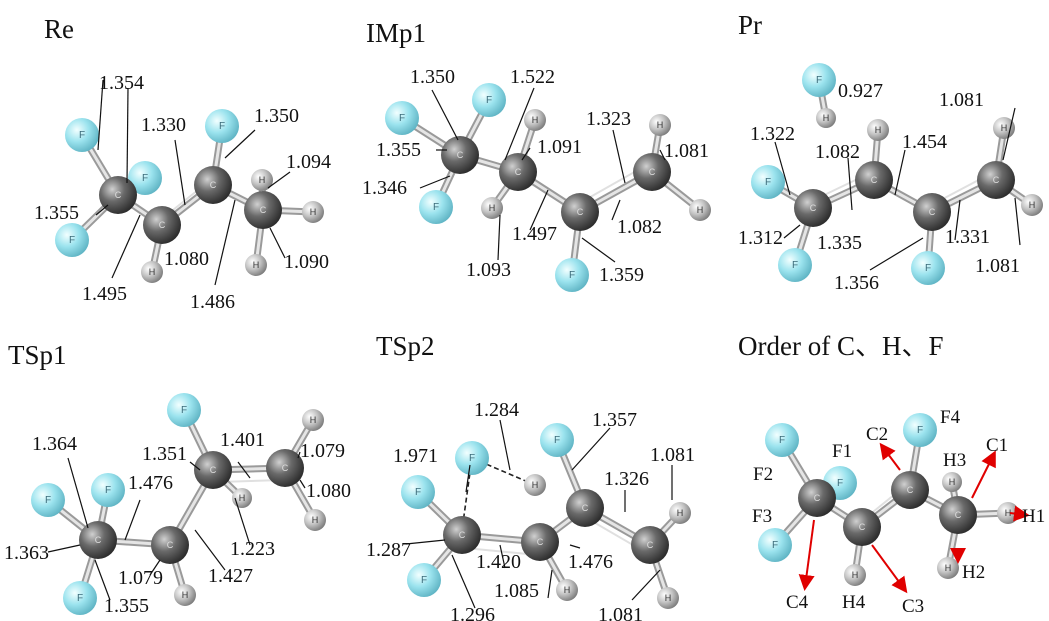 This screenshot has width=1049, height=621. I want to click on bond-length-label: 1.284, so click(496, 410).